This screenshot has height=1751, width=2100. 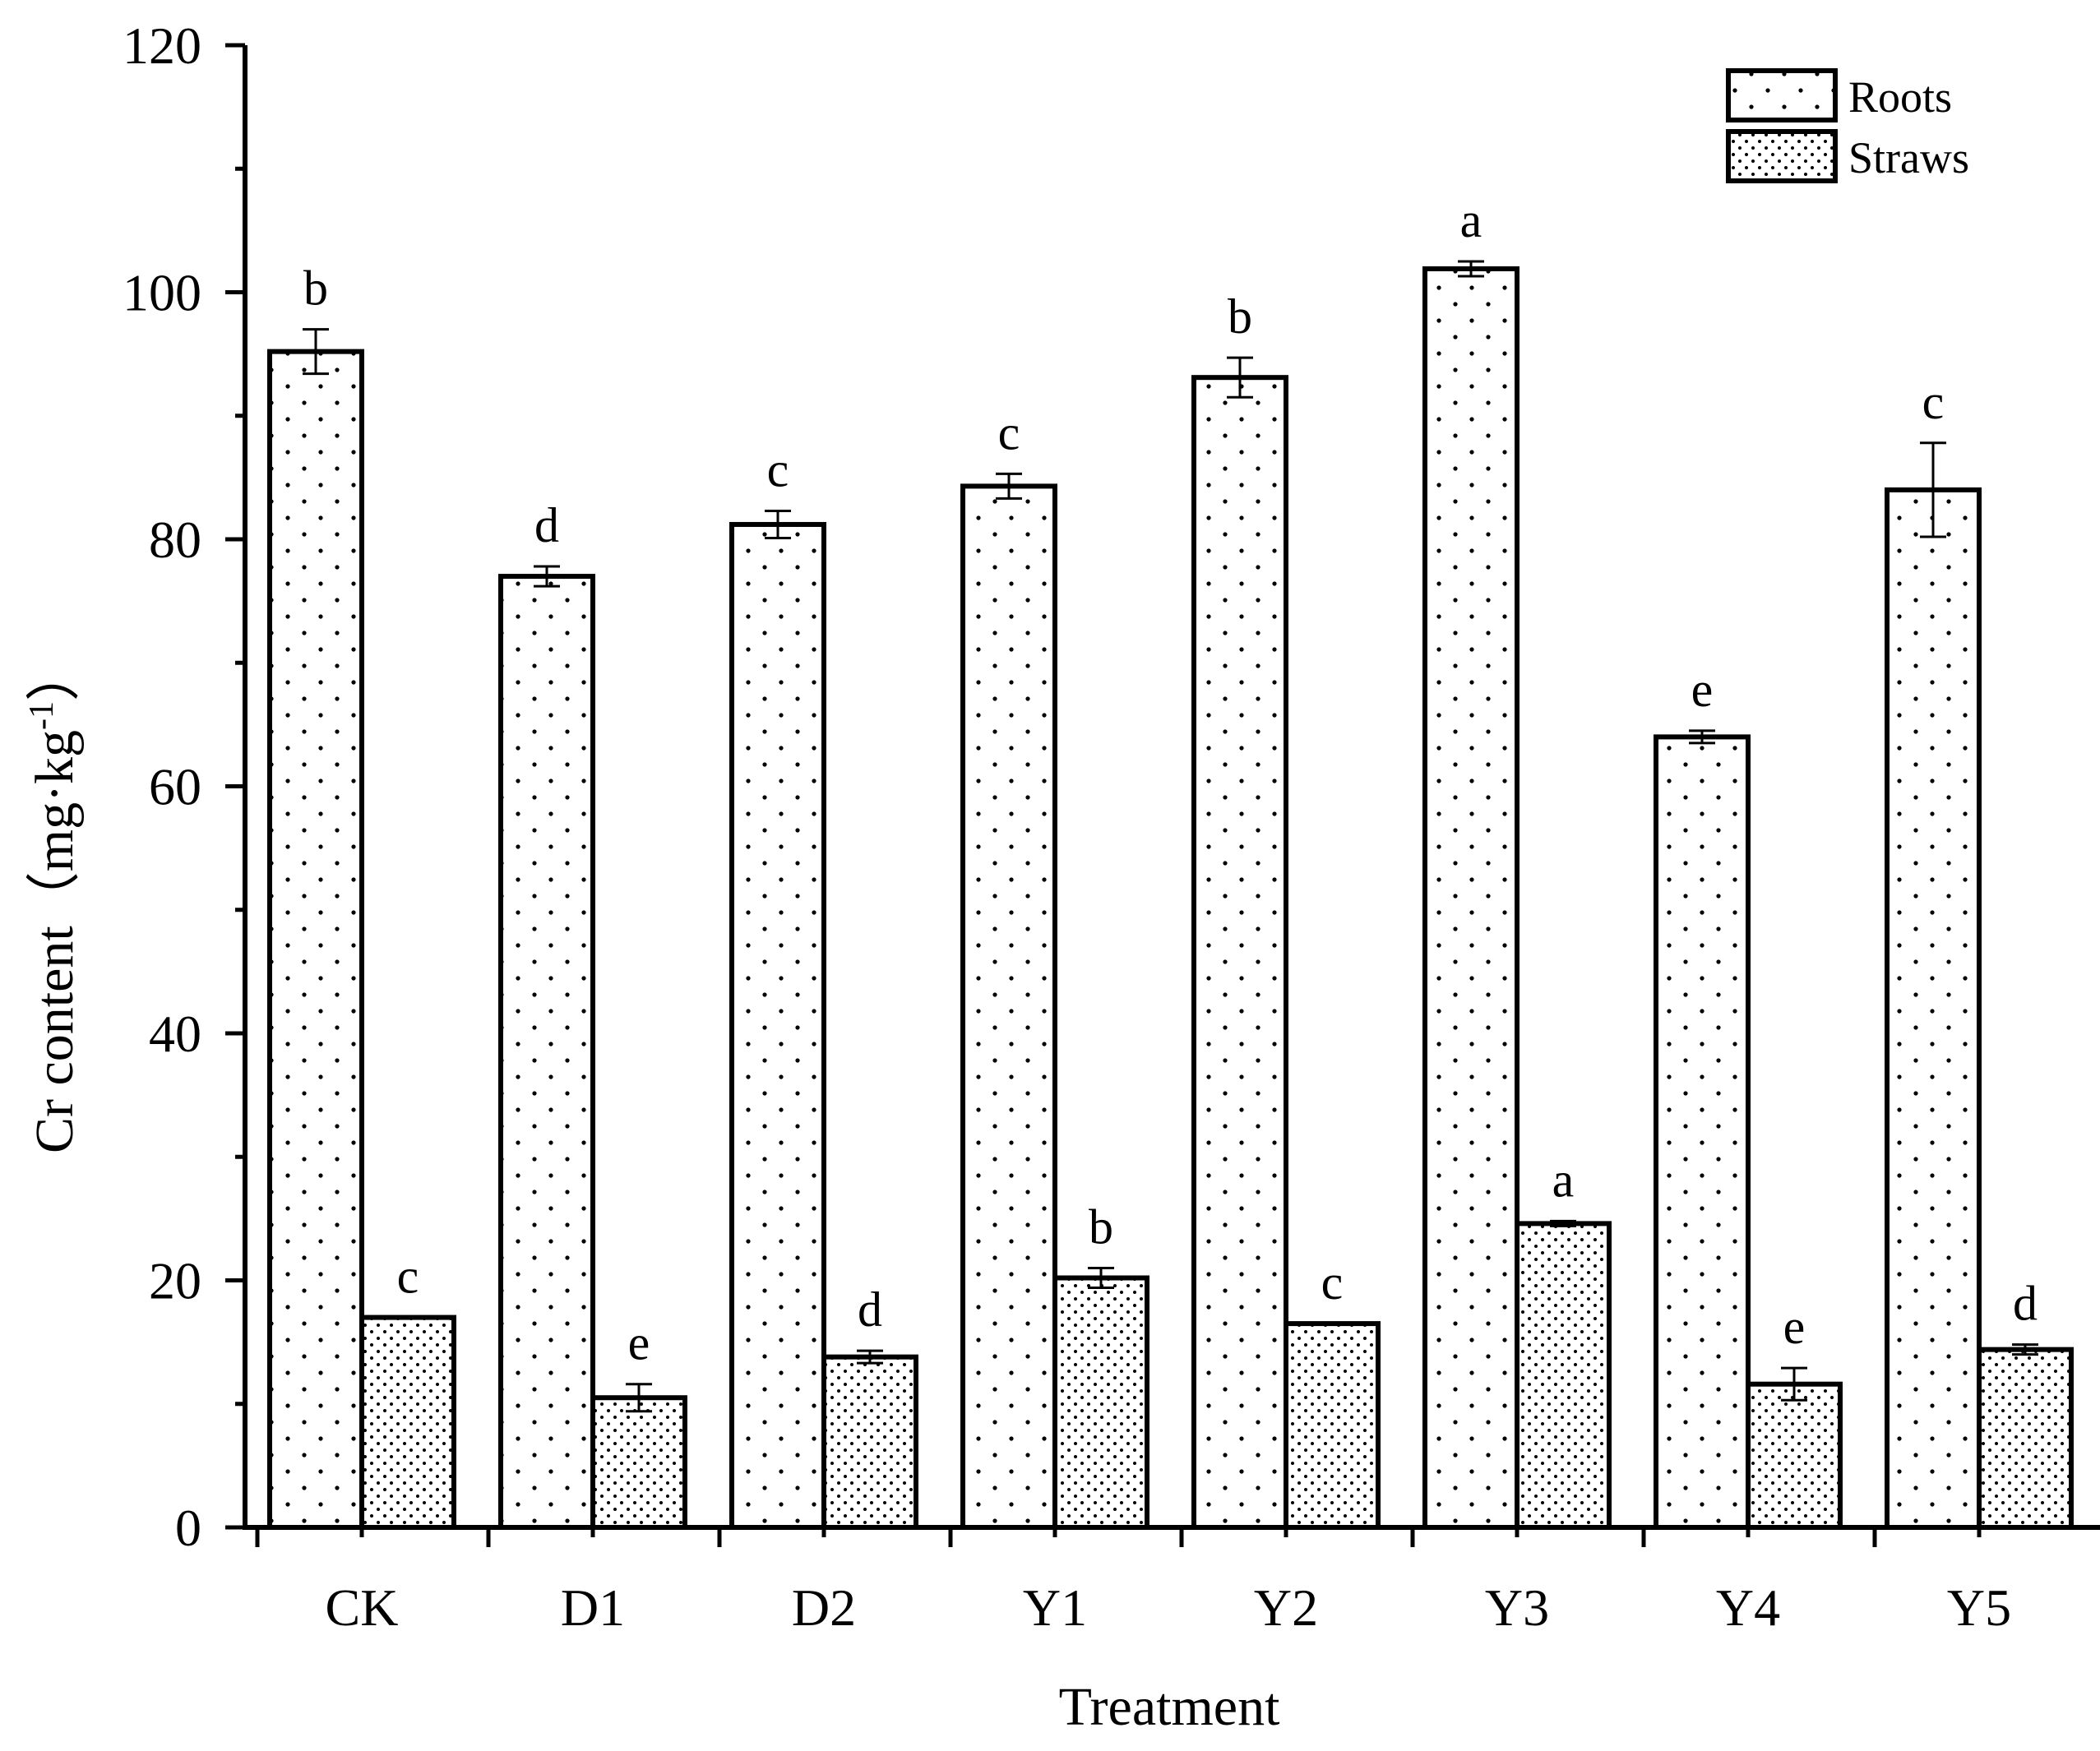 I want to click on bar-straws-ck, so click(x=408, y=1422).